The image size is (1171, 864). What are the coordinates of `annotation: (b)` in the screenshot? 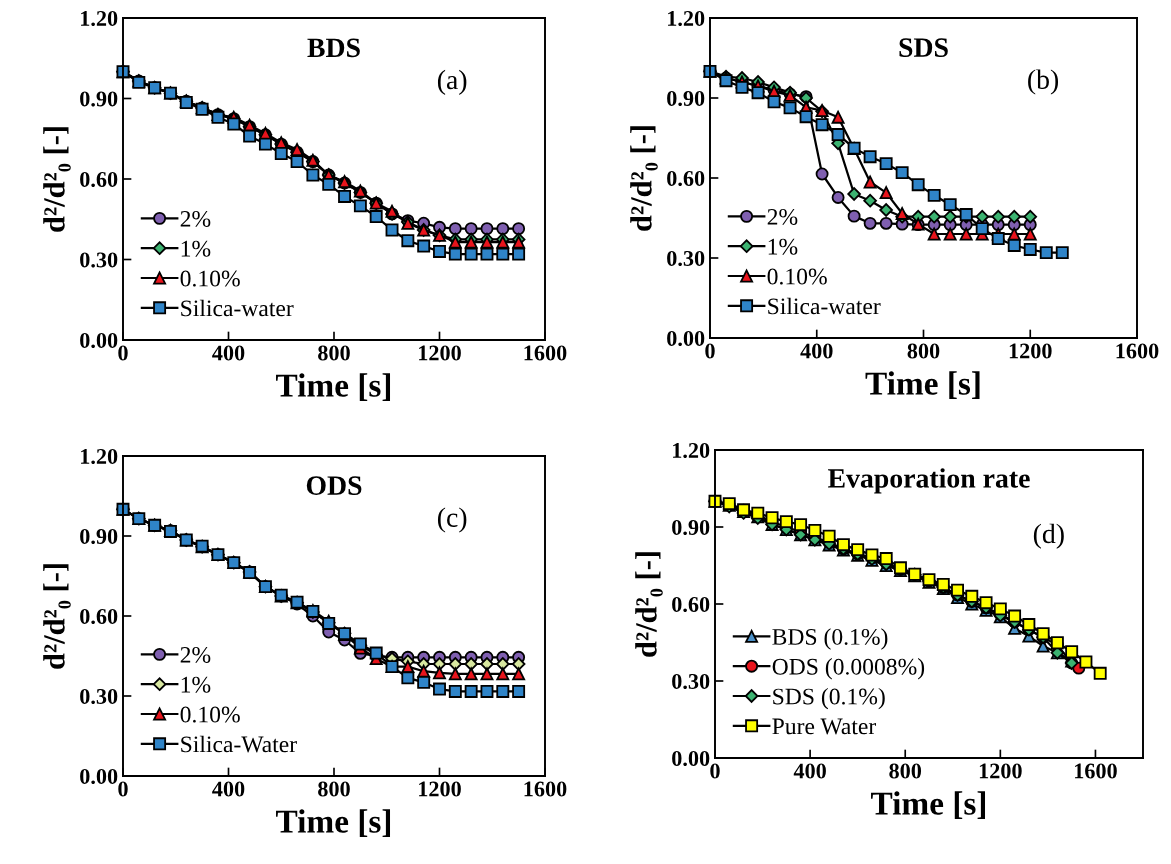 It's located at (1043, 82).